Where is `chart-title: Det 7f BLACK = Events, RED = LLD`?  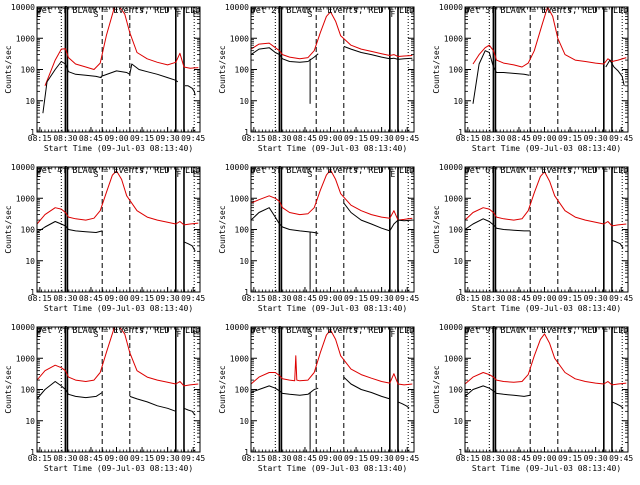
chart-title: Det 7f BLACK = Events, RED = LLD is located at coordinates (119, 331).